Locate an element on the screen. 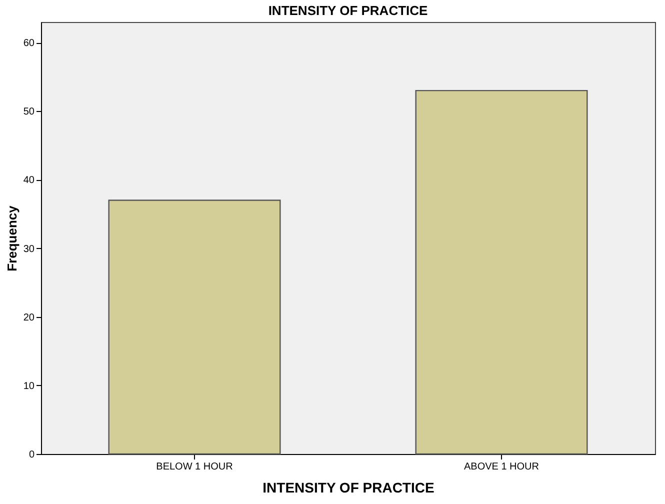 This screenshot has width=665, height=504. y-tick-label: 20 is located at coordinates (29, 318).